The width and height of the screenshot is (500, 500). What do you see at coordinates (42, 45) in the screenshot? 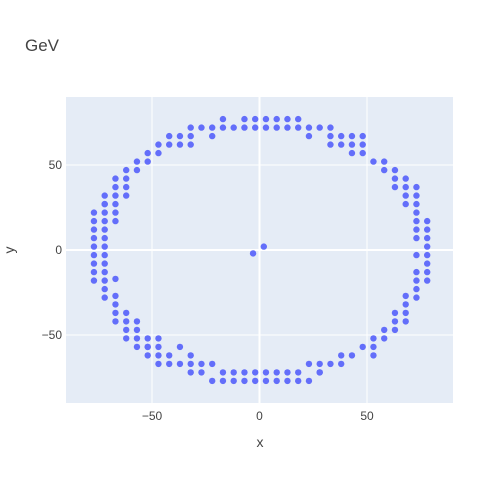
I see `chart-title: GeV` at bounding box center [42, 45].